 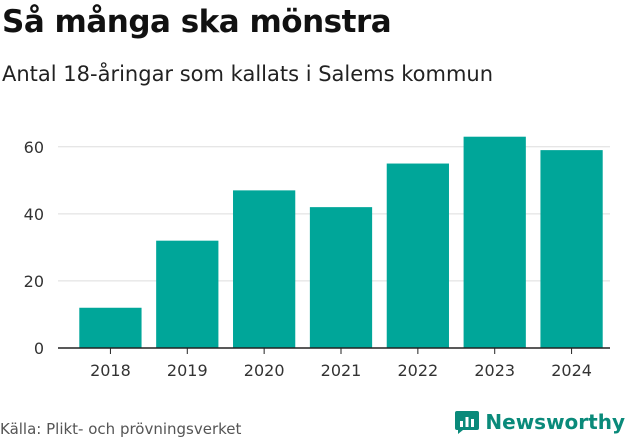 What do you see at coordinates (34, 147) in the screenshot?
I see `y-tick-label: 60` at bounding box center [34, 147].